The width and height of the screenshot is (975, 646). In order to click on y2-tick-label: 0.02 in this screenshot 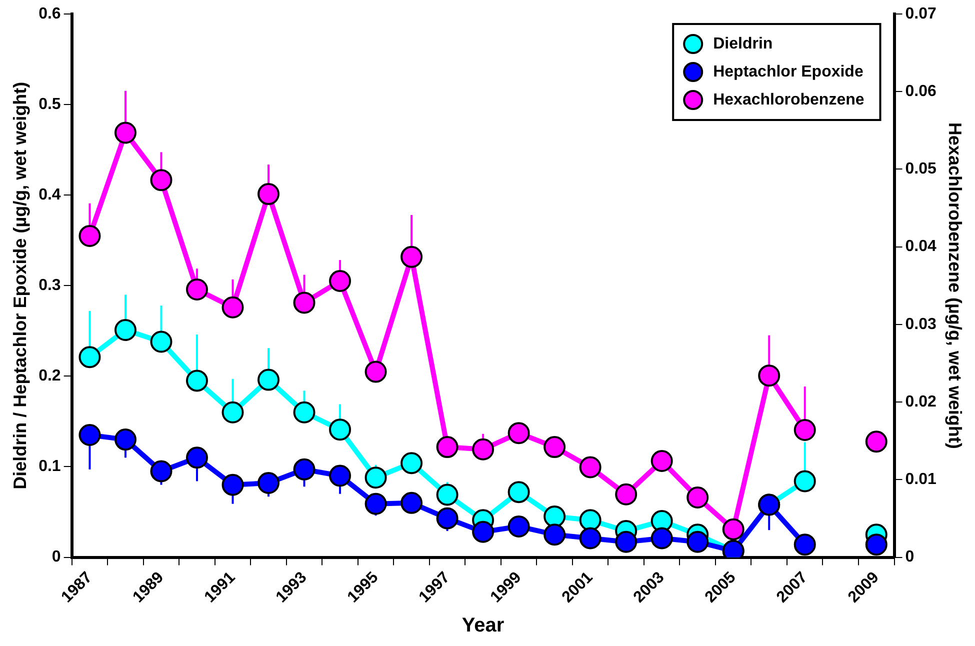, I will do `click(920, 401)`.